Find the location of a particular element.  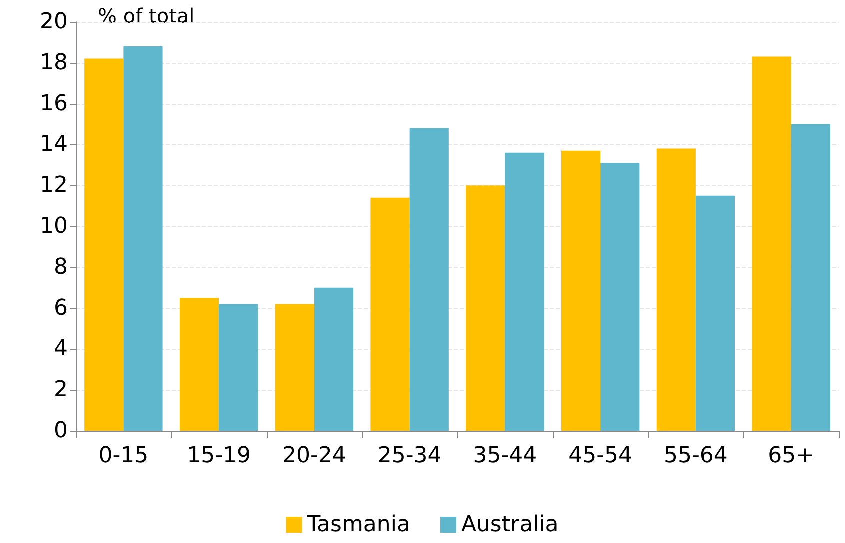

x-tick-label: 65+ is located at coordinates (791, 456).